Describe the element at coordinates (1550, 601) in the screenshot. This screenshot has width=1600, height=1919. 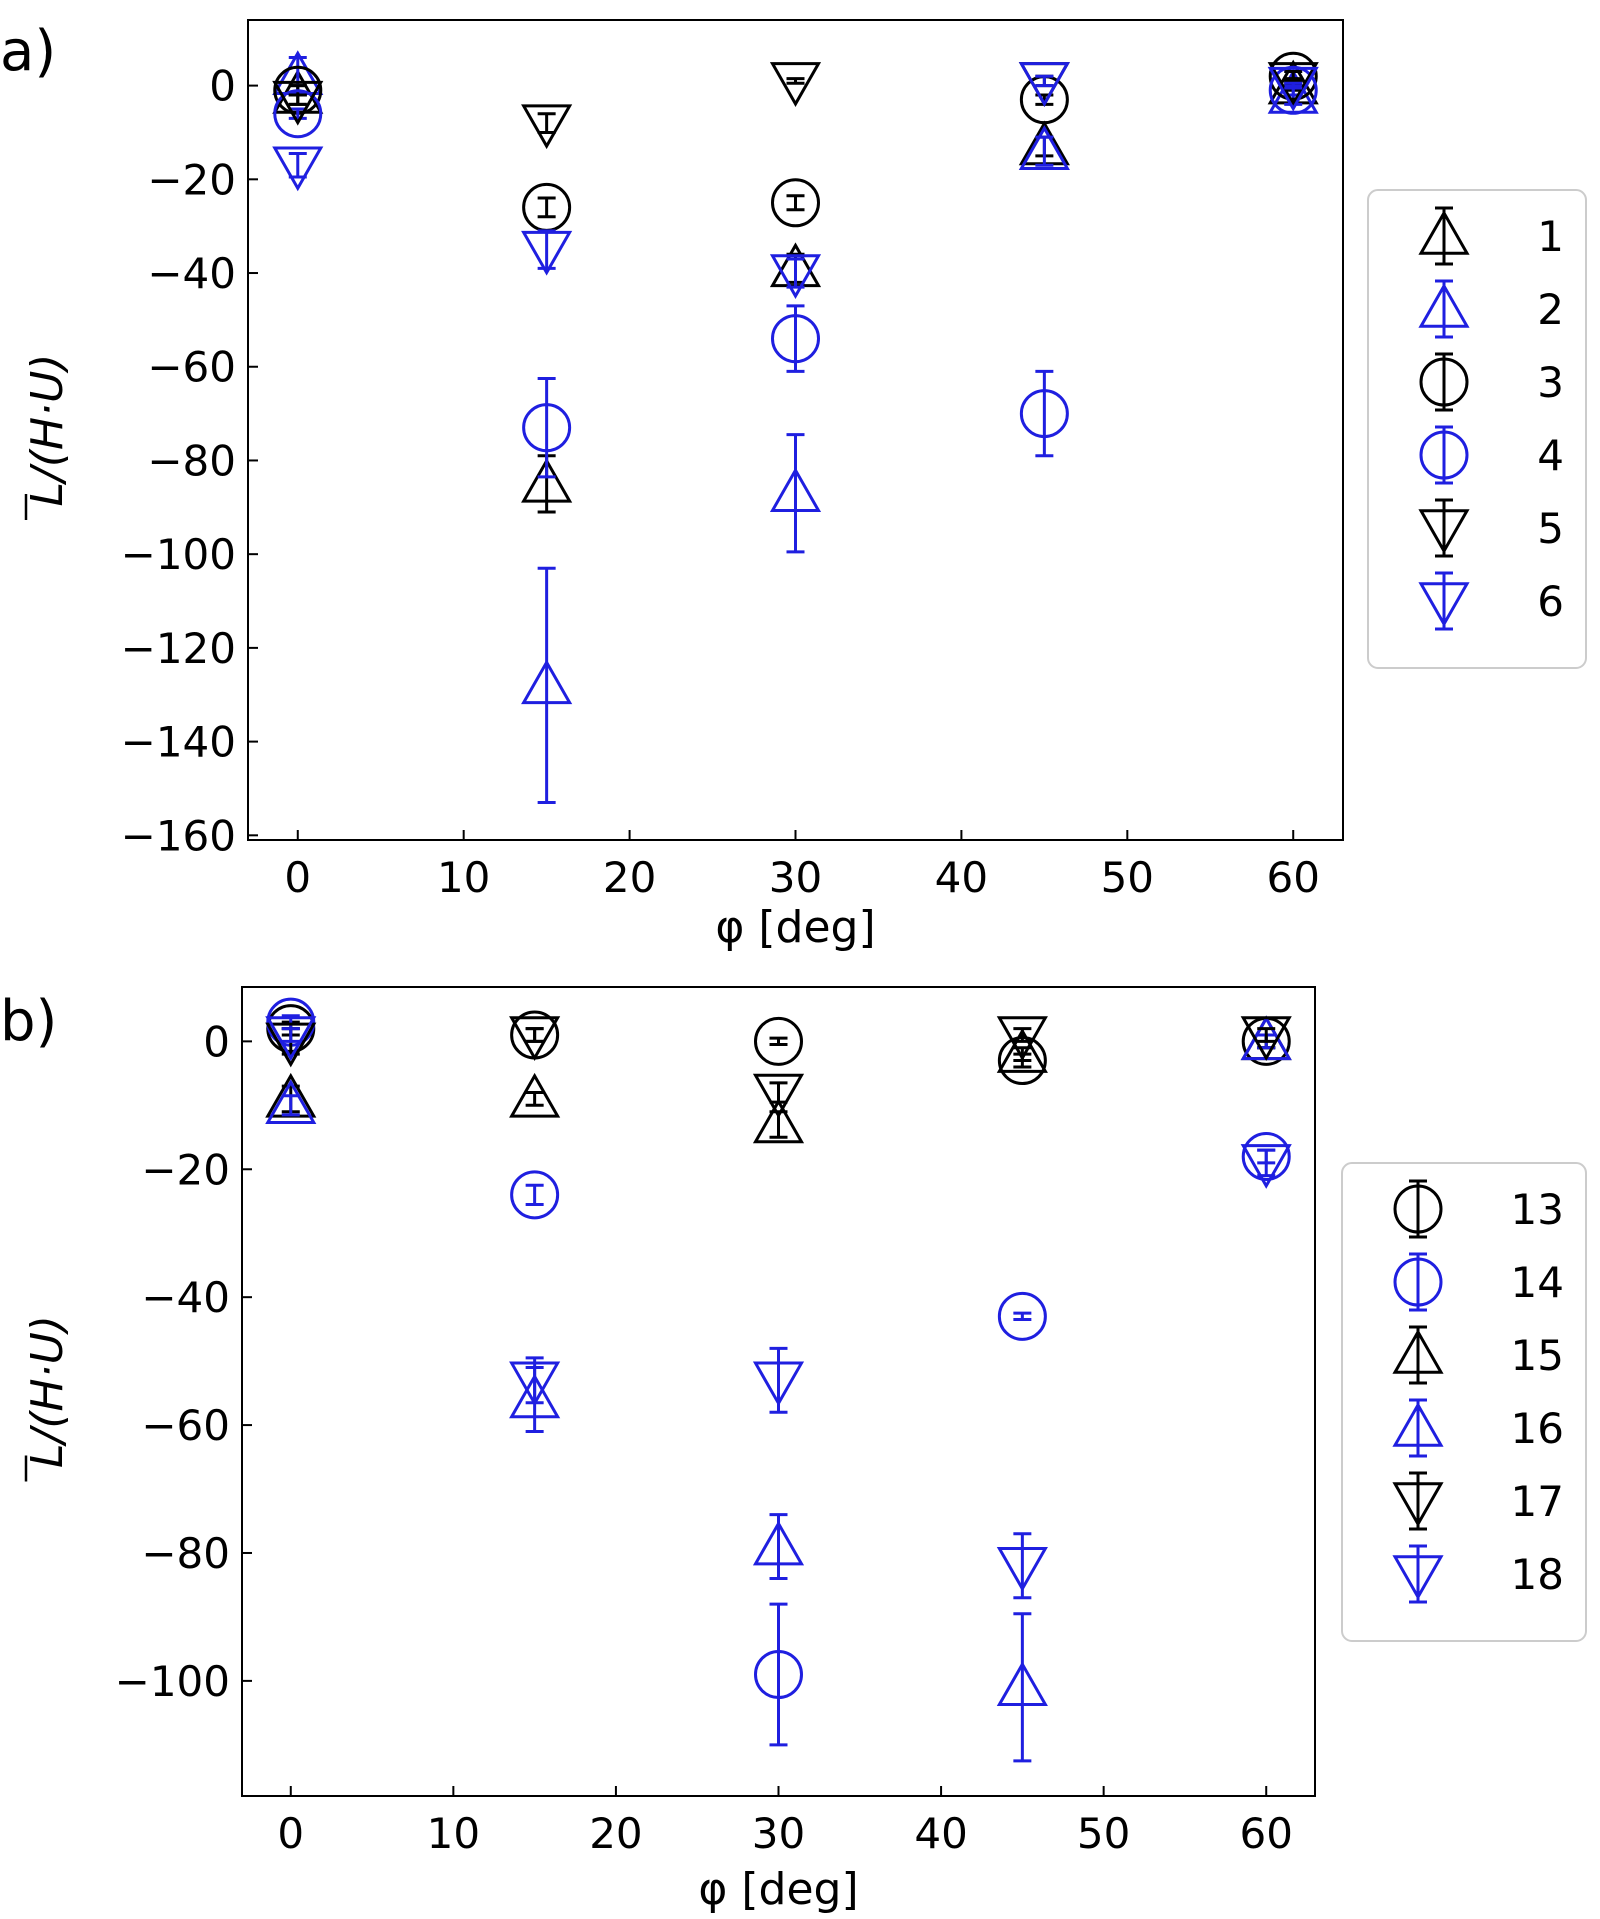
I see `legend-label: 6` at that location.